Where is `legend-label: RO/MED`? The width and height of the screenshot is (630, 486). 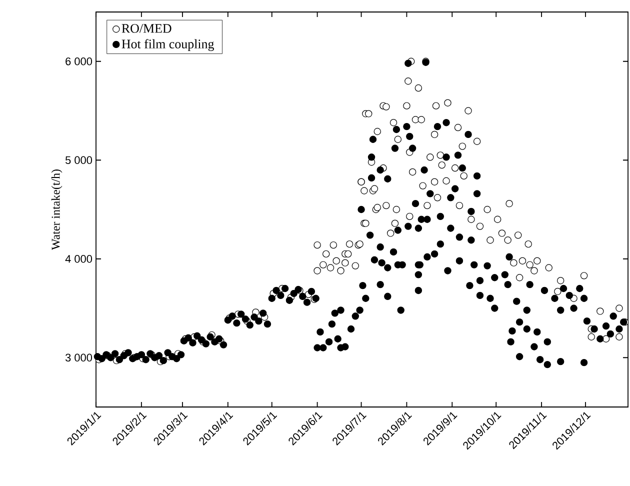
legend-label: RO/MED is located at coordinates (147, 28).